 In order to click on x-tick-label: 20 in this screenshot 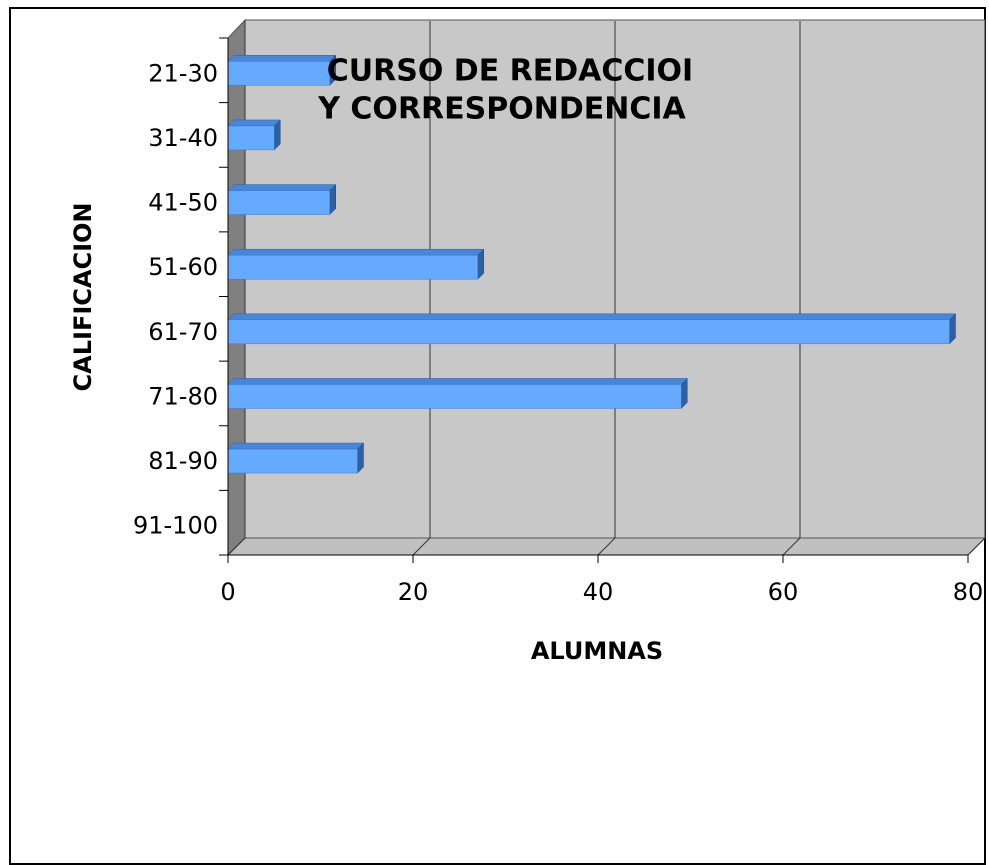, I will do `click(413, 592)`.